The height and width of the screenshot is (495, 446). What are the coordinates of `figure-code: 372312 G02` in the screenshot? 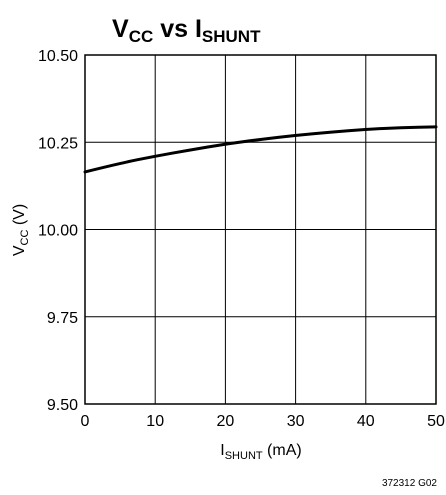 It's located at (409, 483).